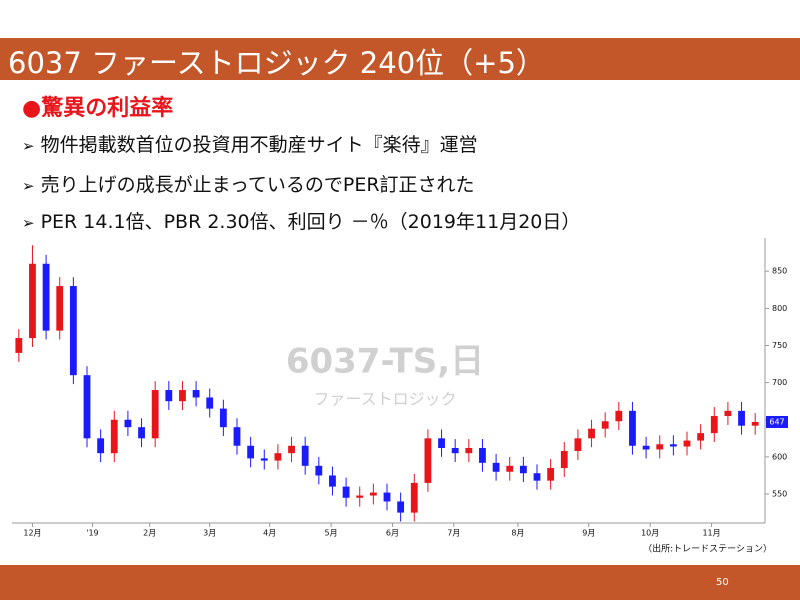 The width and height of the screenshot is (800, 600). What do you see at coordinates (384, 399) in the screenshot?
I see `watermark-sub: ファーストロジック` at bounding box center [384, 399].